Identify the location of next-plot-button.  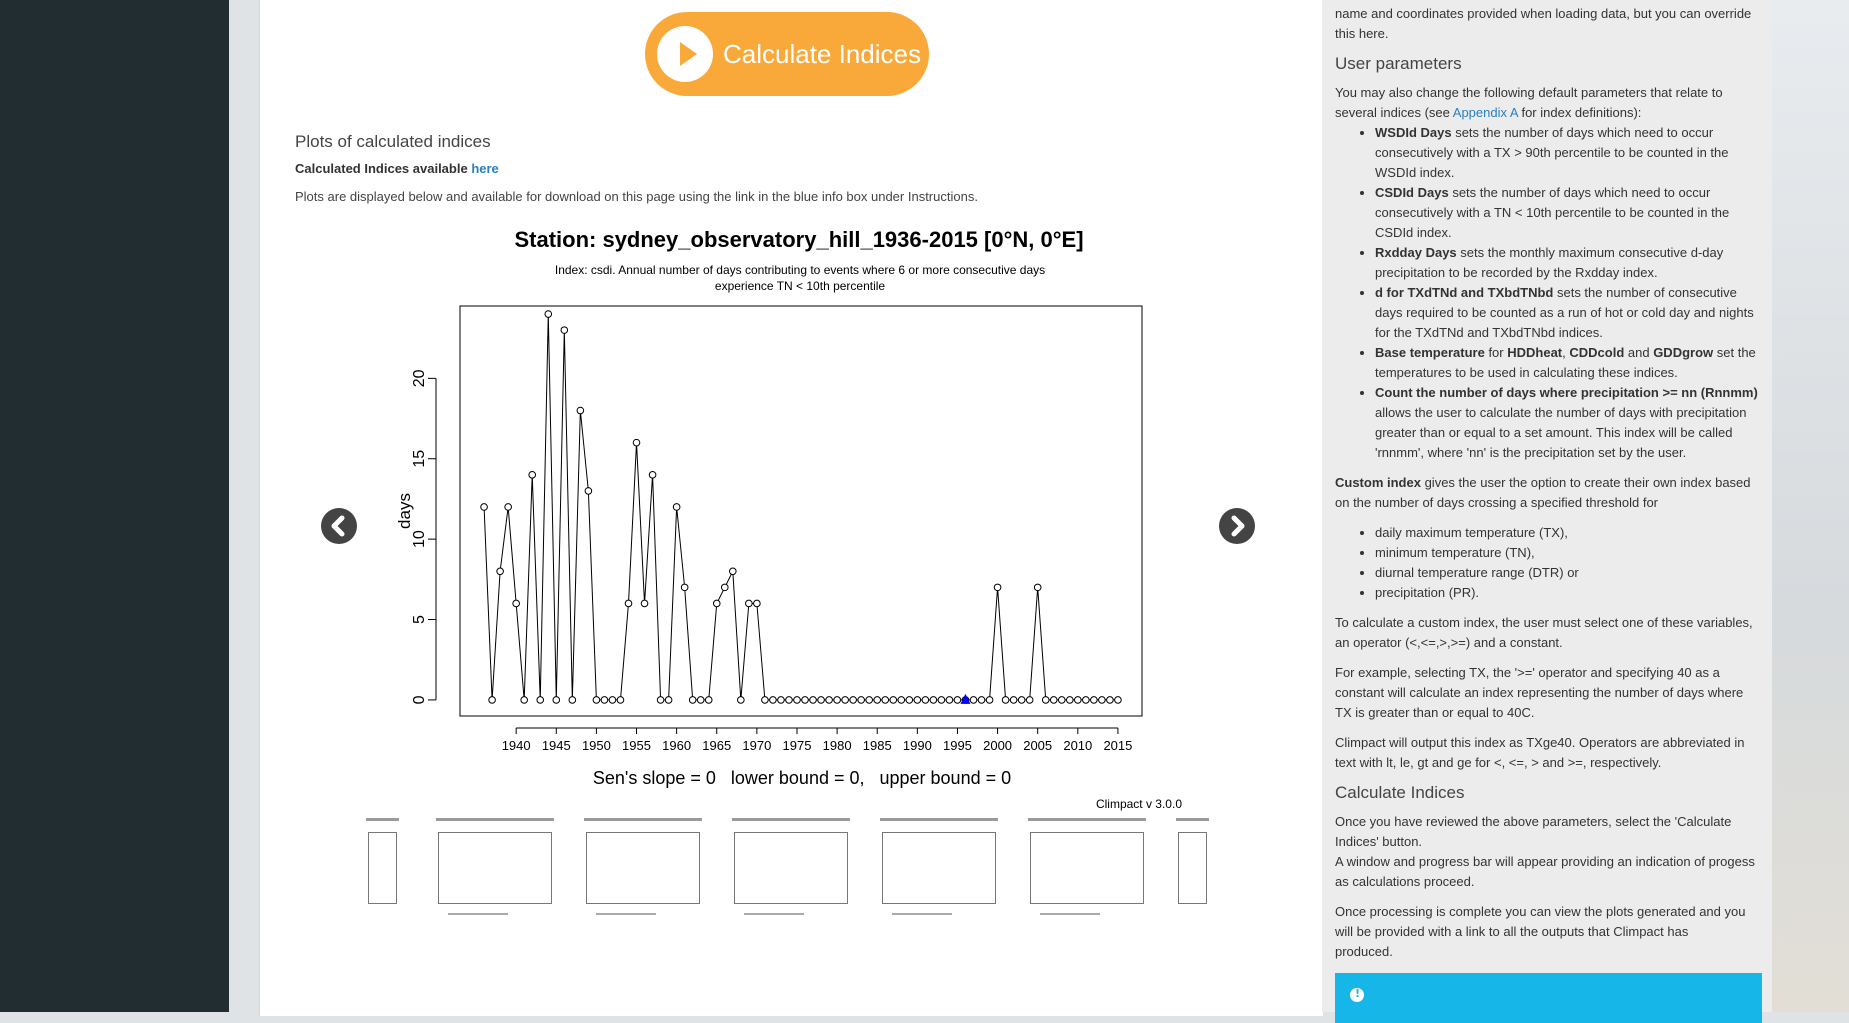
(1237, 526).